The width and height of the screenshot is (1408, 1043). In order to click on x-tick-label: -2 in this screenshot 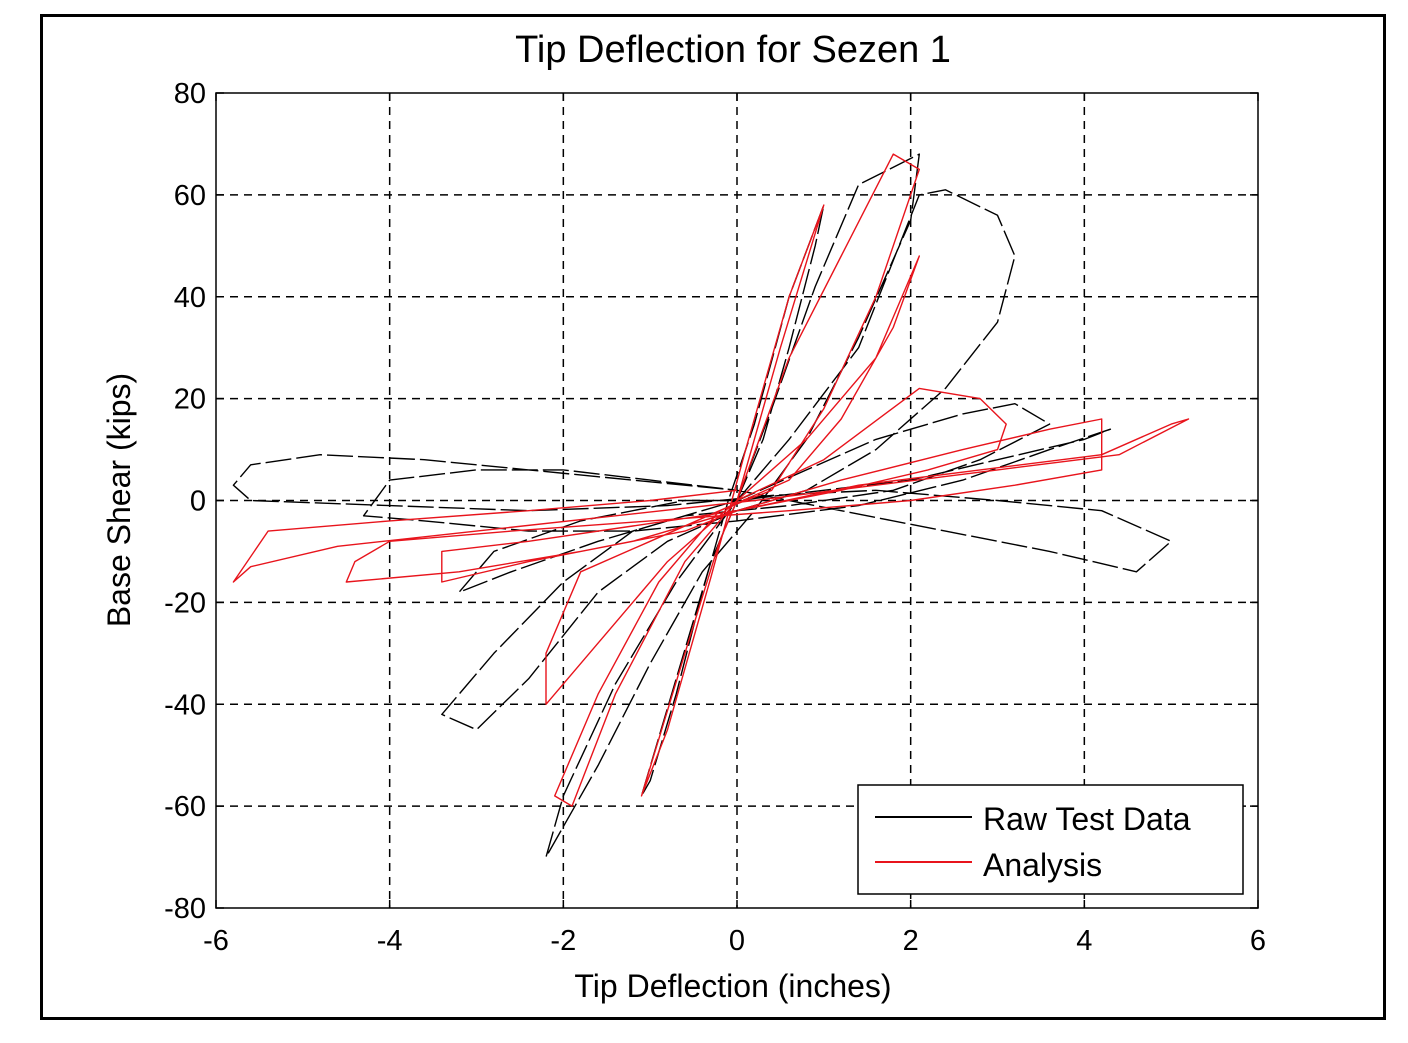, I will do `click(563, 941)`.